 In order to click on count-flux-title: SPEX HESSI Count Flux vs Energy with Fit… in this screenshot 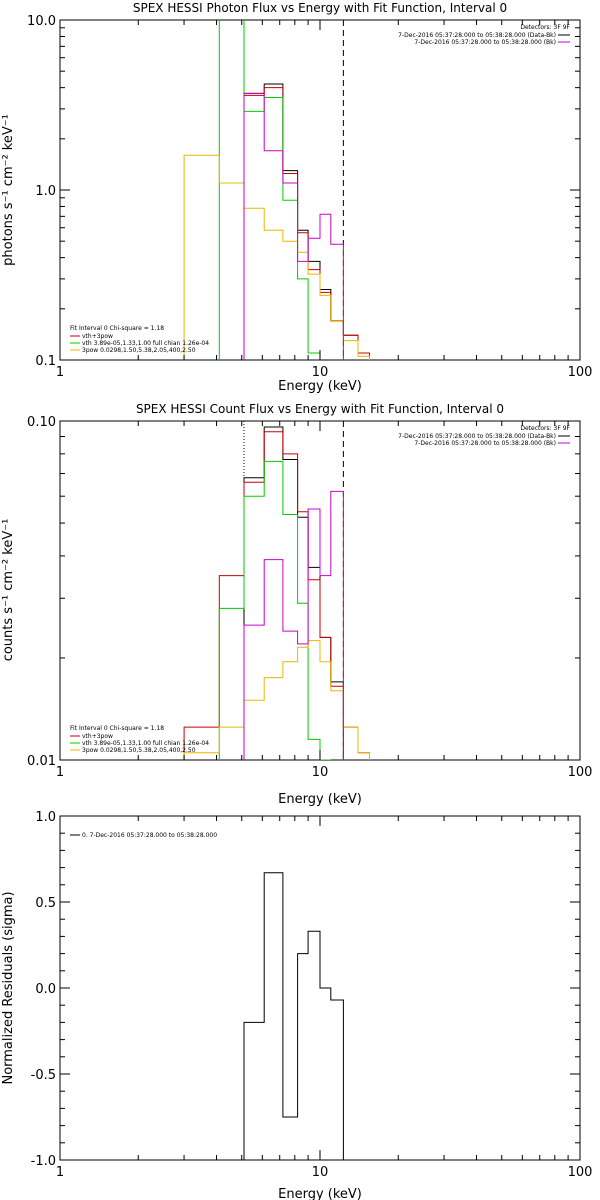, I will do `click(320, 409)`.